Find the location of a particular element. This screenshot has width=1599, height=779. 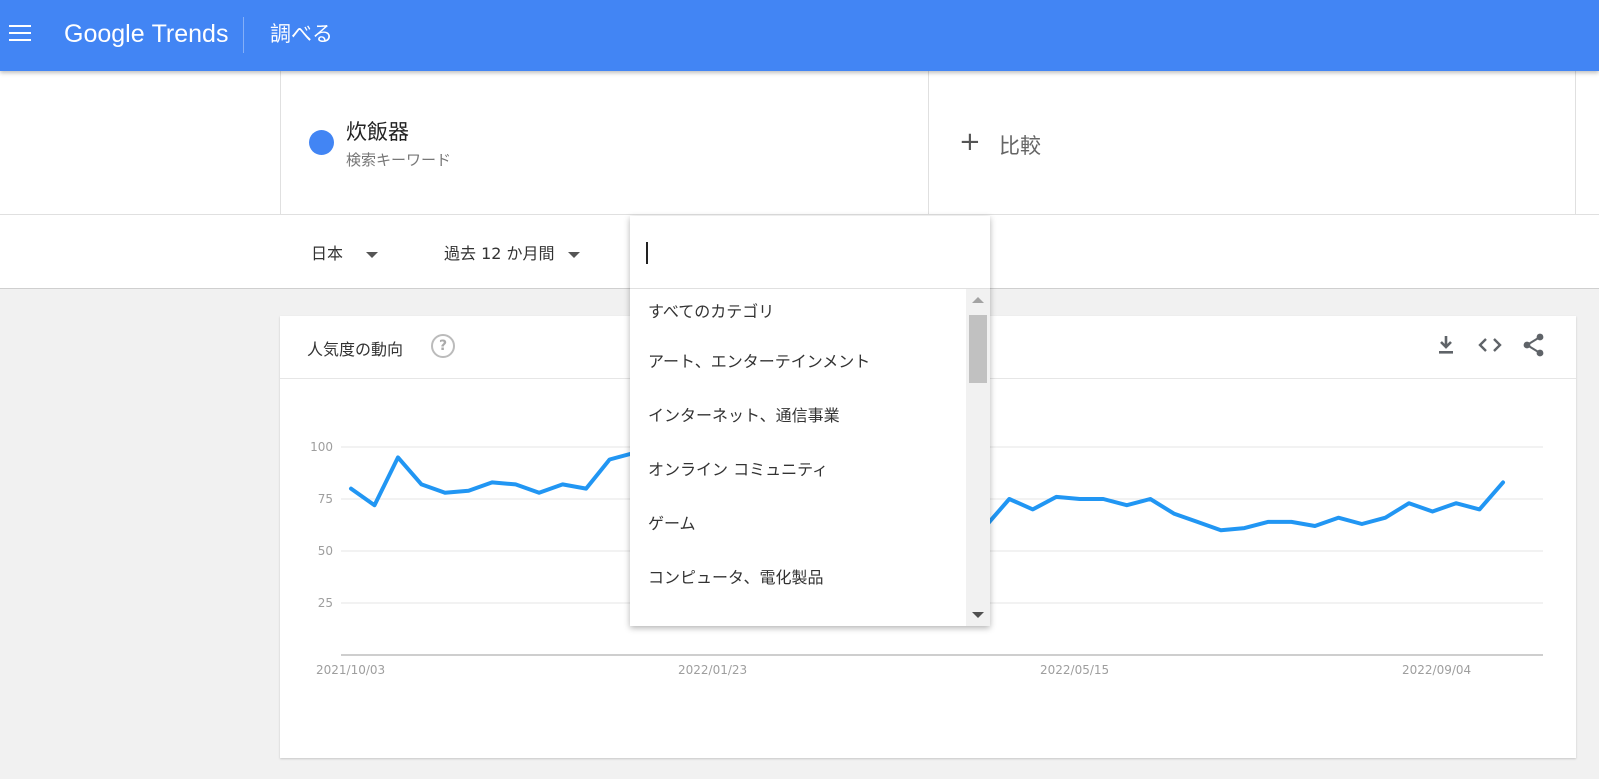

region-filter-label: 日本 is located at coordinates (327, 253).